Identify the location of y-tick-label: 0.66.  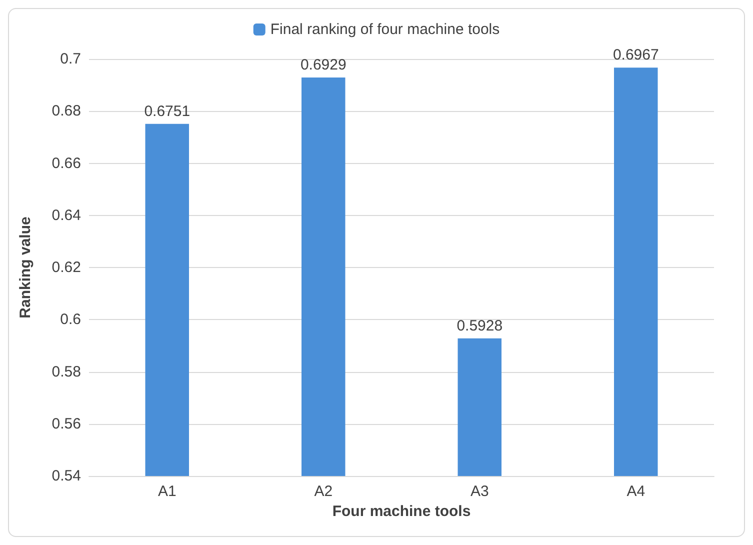
(66, 163).